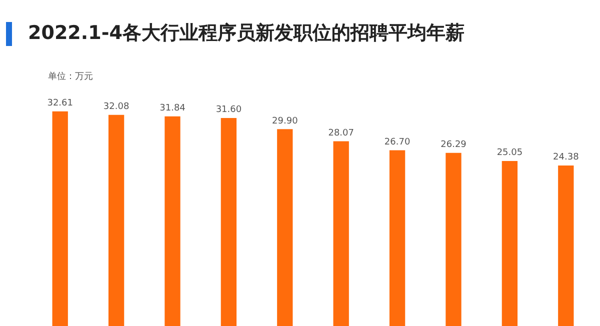 The image size is (600, 326). What do you see at coordinates (285, 121) in the screenshot?
I see `data-label: 29.90` at bounding box center [285, 121].